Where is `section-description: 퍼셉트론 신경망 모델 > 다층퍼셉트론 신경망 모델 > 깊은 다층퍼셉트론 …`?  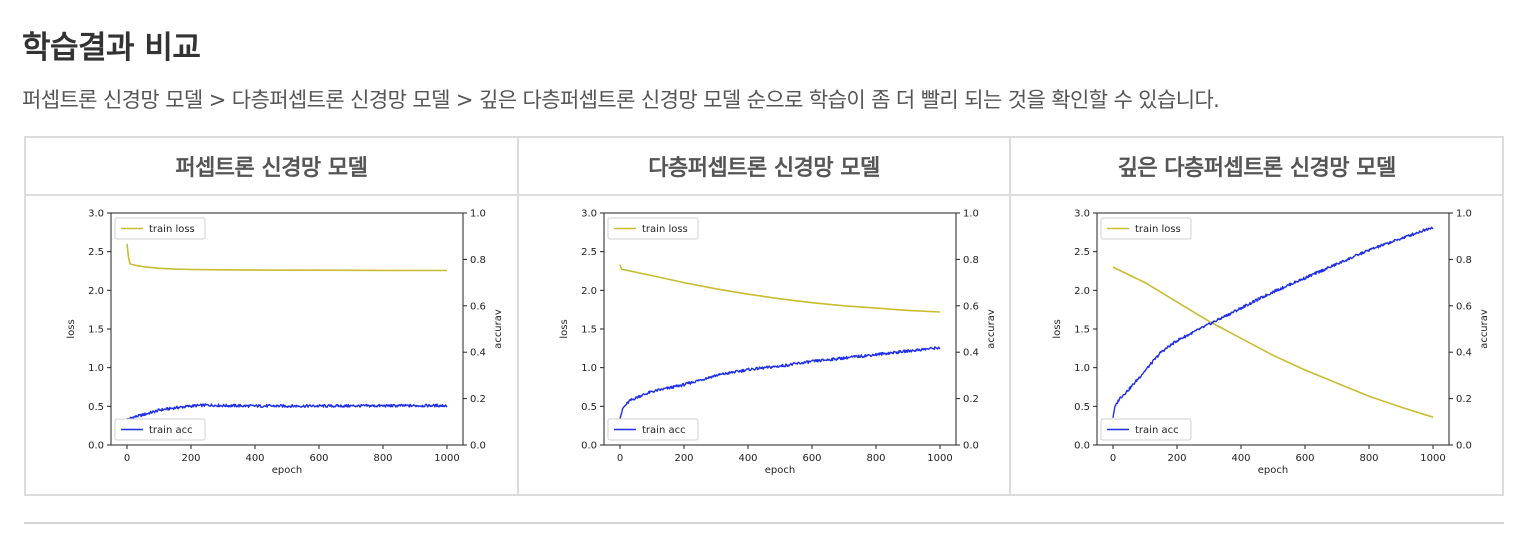 section-description: 퍼셉트론 신경망 모델 > 다층퍼셉트론 신경망 모델 > 깊은 다층퍼셉트론 … is located at coordinates (621, 100).